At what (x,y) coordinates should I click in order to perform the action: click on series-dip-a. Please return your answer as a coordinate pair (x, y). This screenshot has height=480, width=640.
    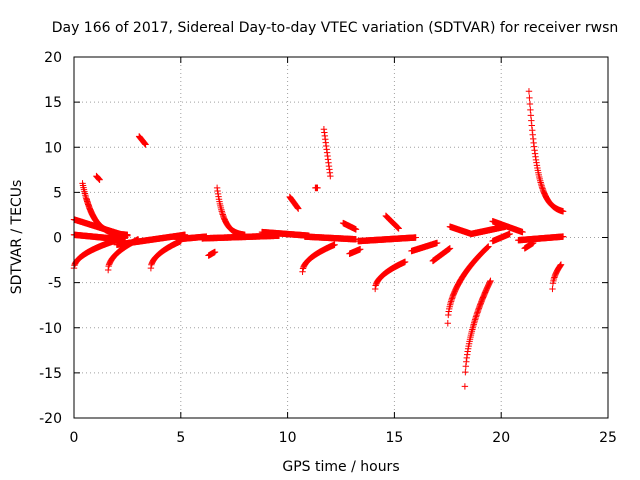
    Looking at the image, I should click on (212, 253).